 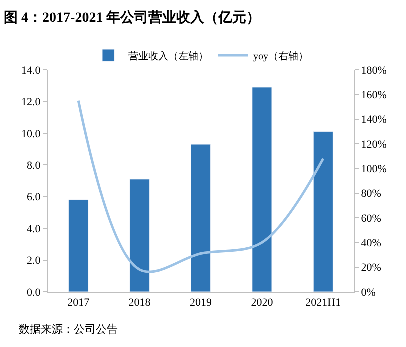 What do you see at coordinates (32, 70) in the screenshot?
I see `y-tick-label: 14.0` at bounding box center [32, 70].